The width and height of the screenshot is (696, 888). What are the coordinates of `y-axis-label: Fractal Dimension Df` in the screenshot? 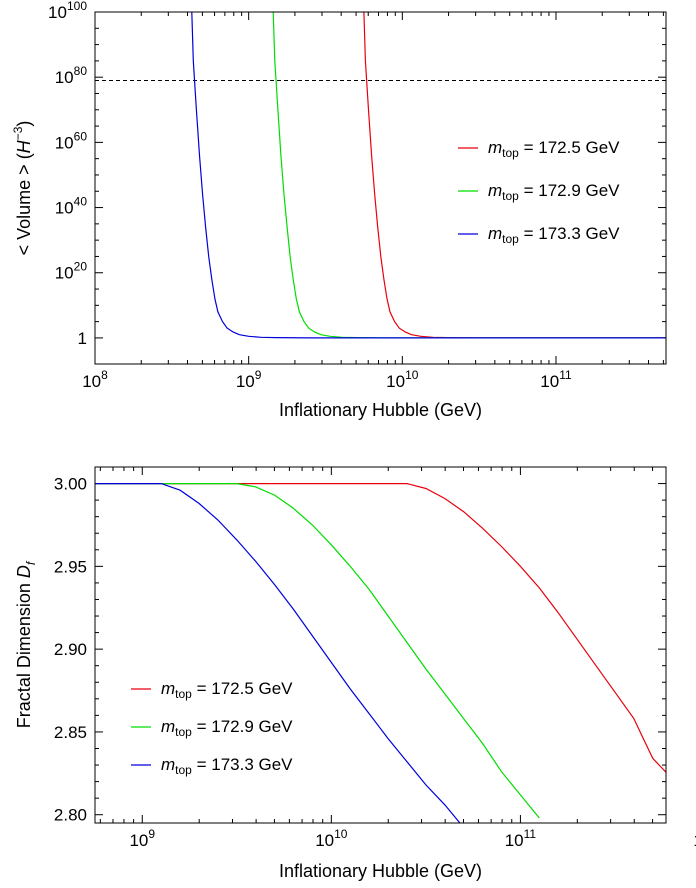 It's located at (26, 644).